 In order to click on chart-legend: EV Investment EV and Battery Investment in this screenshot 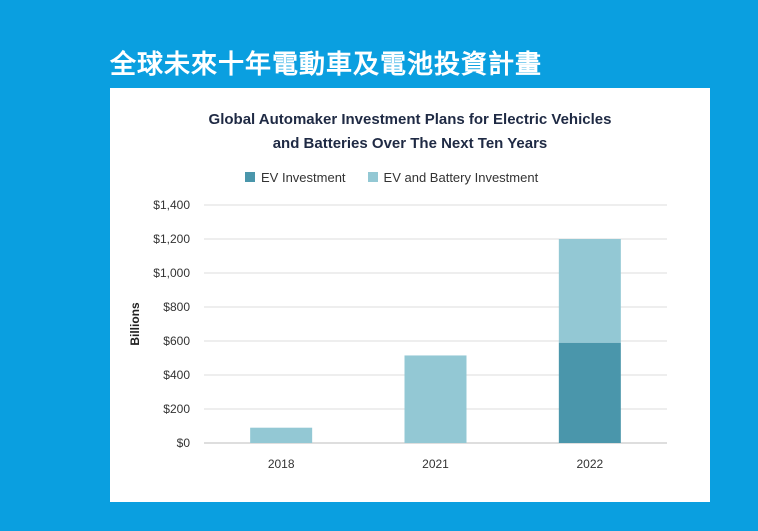, I will do `click(402, 177)`.